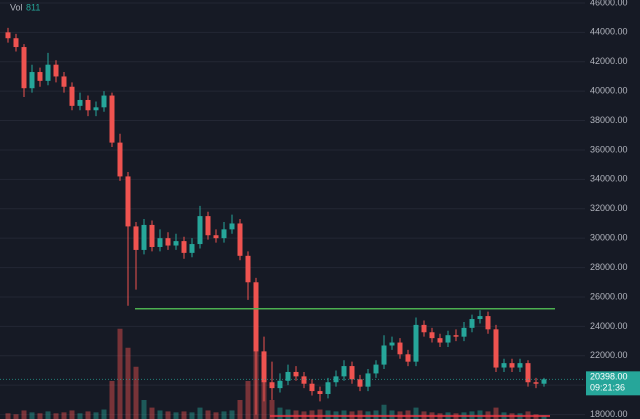  Describe the element at coordinates (609, 326) in the screenshot. I see `y-tick-label: 24000.00` at that location.